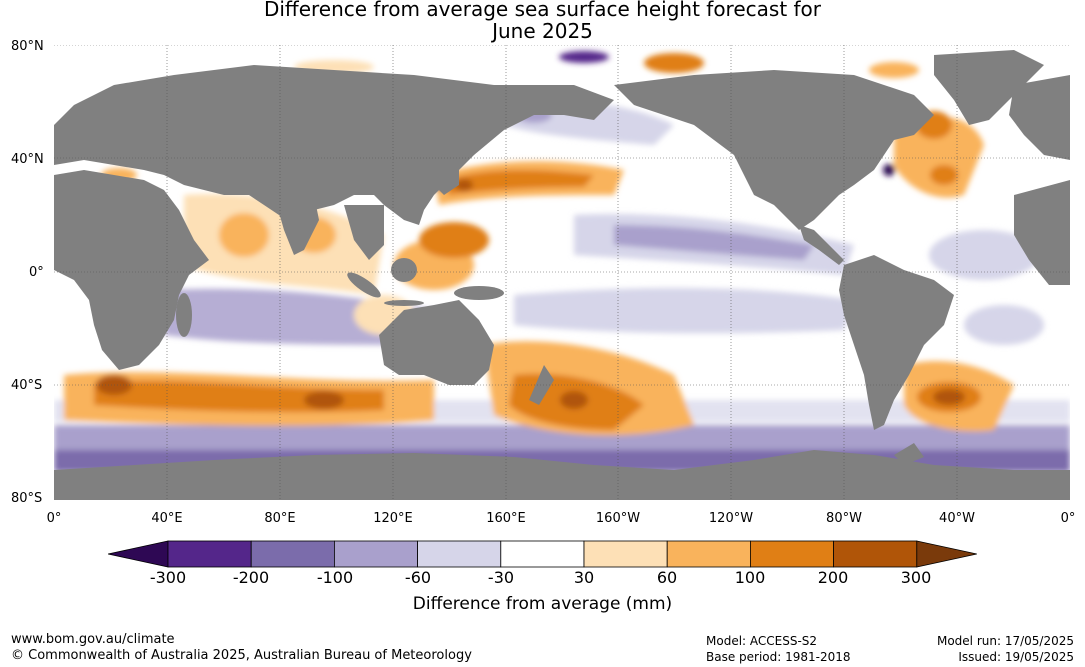  What do you see at coordinates (584, 577) in the screenshot?
I see `colorbar-tick: 30` at bounding box center [584, 577].